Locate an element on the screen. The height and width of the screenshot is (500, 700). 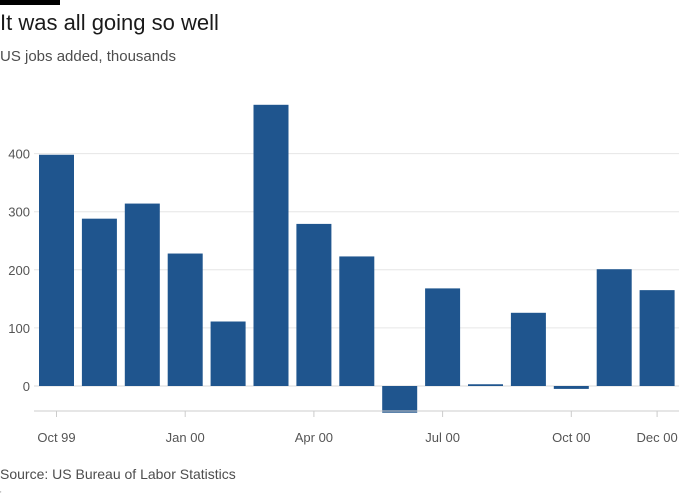
y-tick-label: 0 is located at coordinates (26, 386).